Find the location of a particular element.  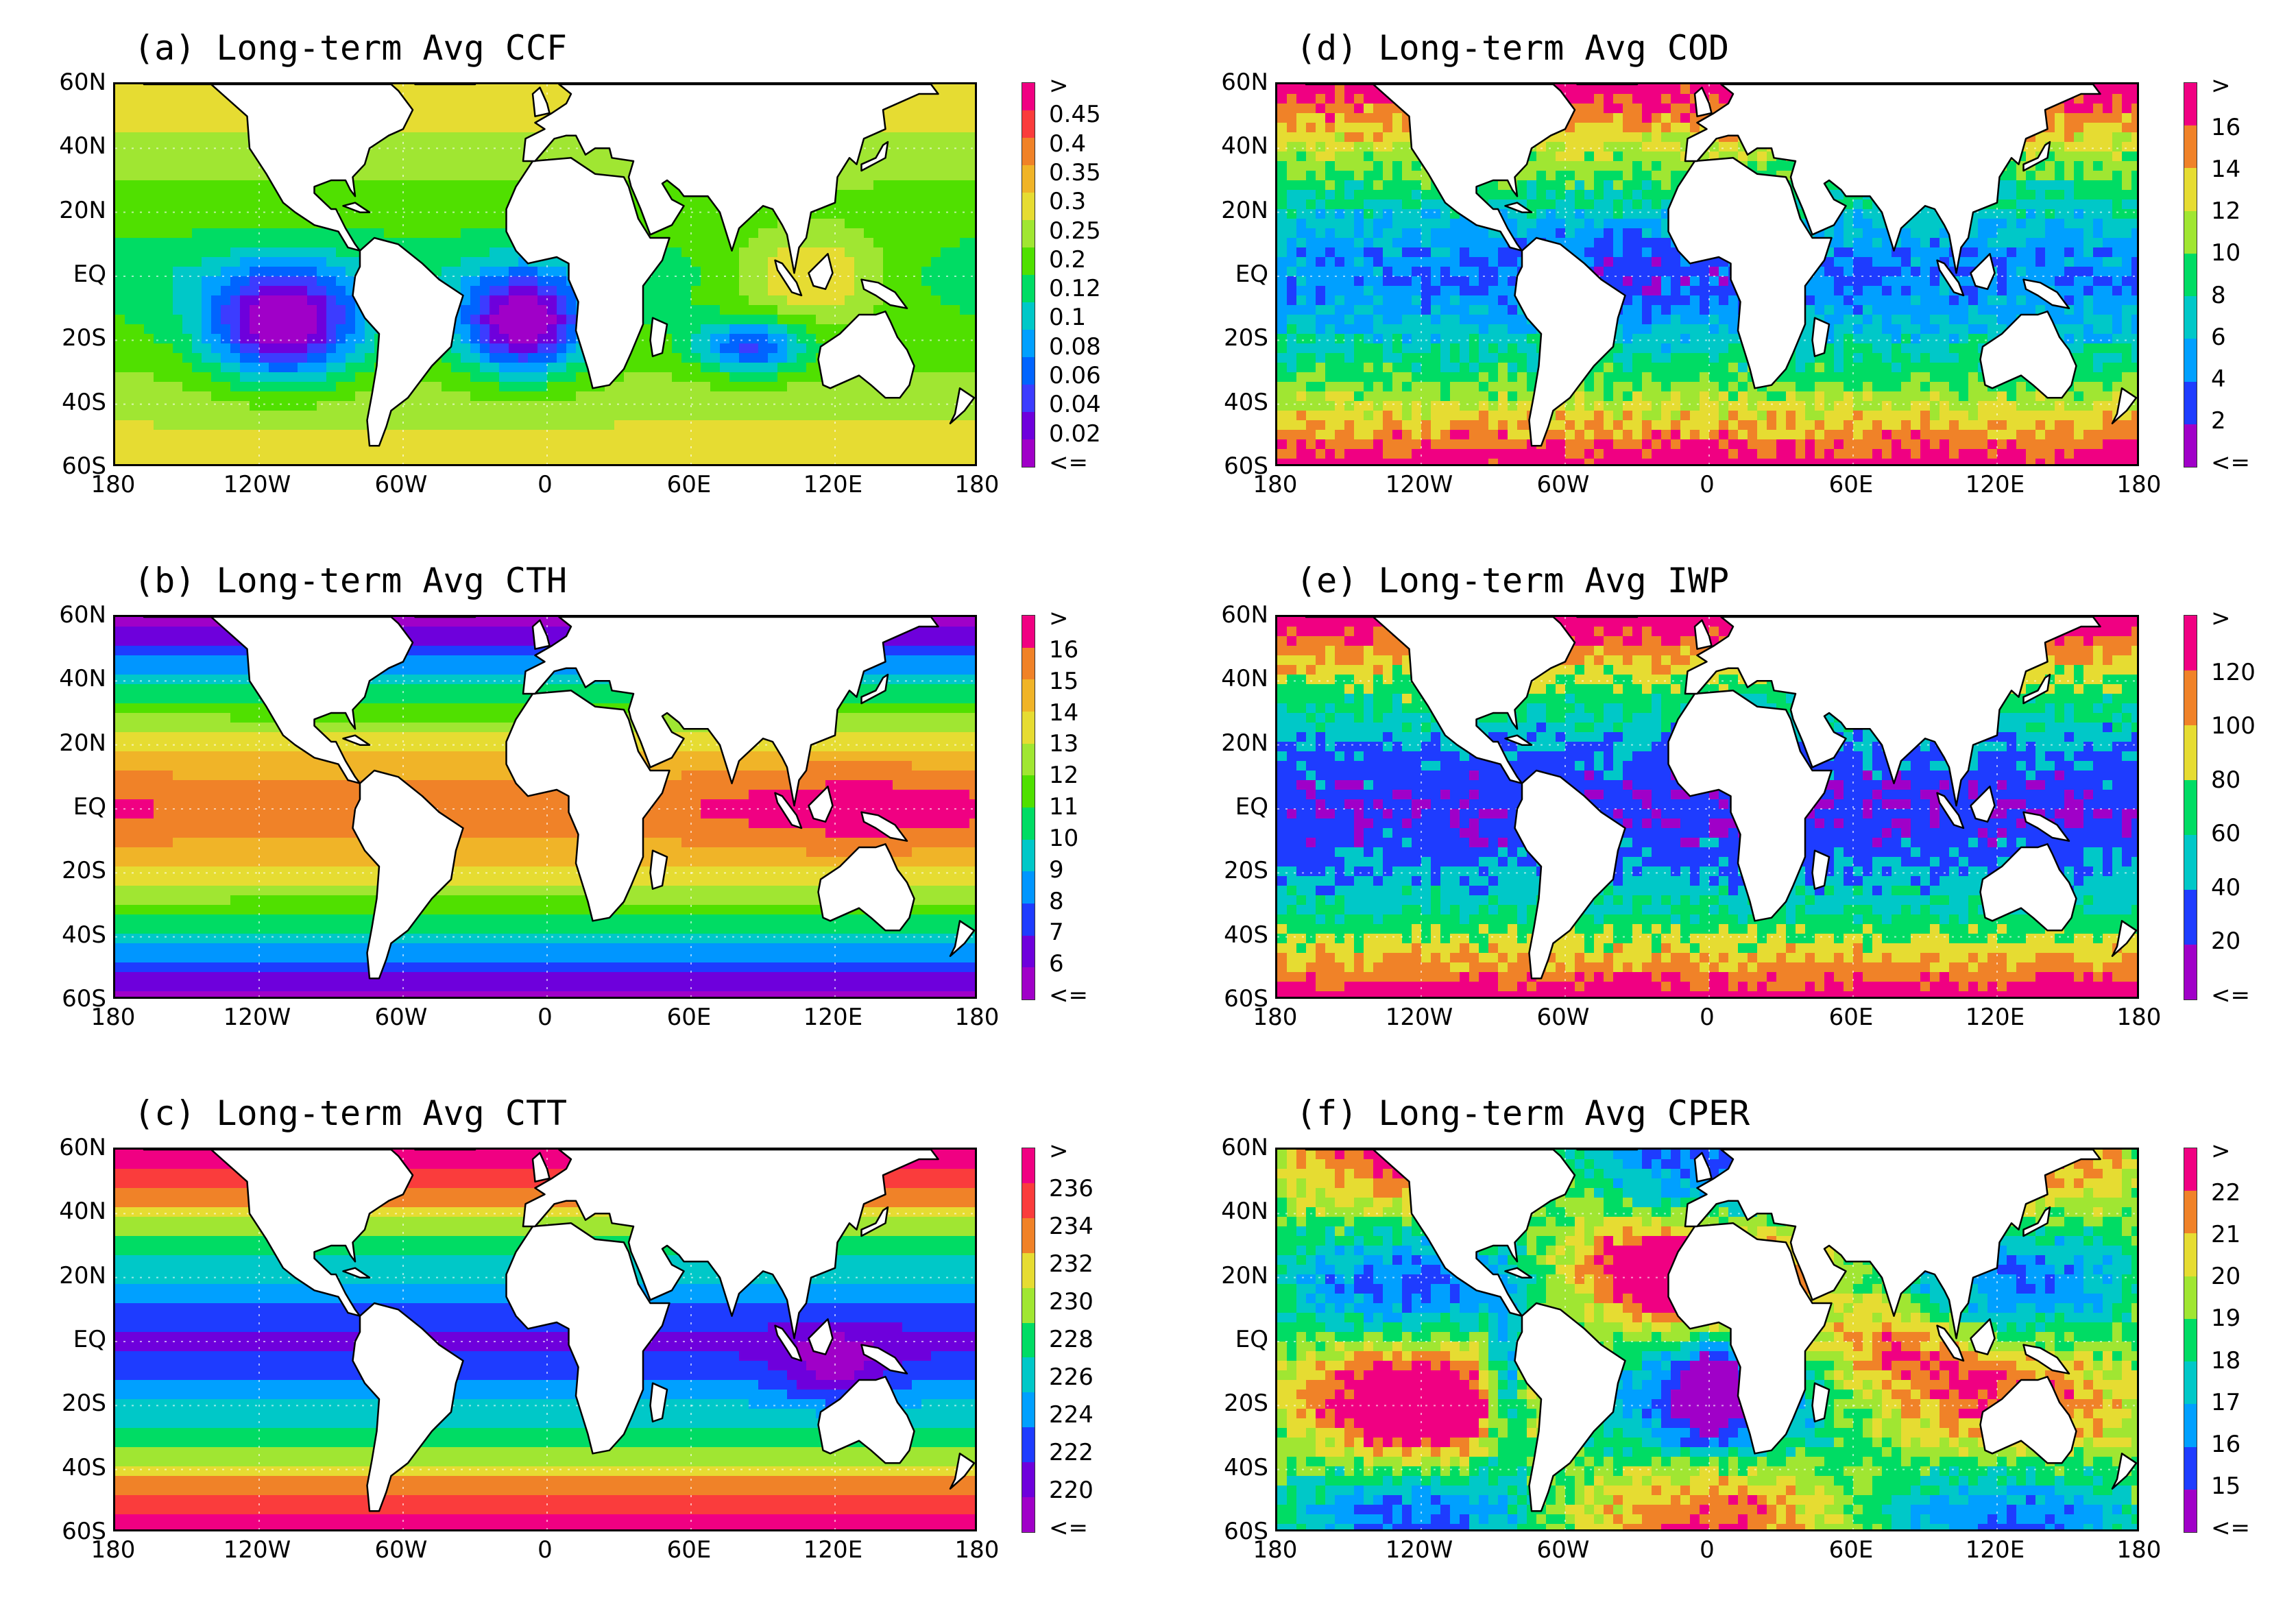

colorbar-label: 60 is located at coordinates (2225, 833).